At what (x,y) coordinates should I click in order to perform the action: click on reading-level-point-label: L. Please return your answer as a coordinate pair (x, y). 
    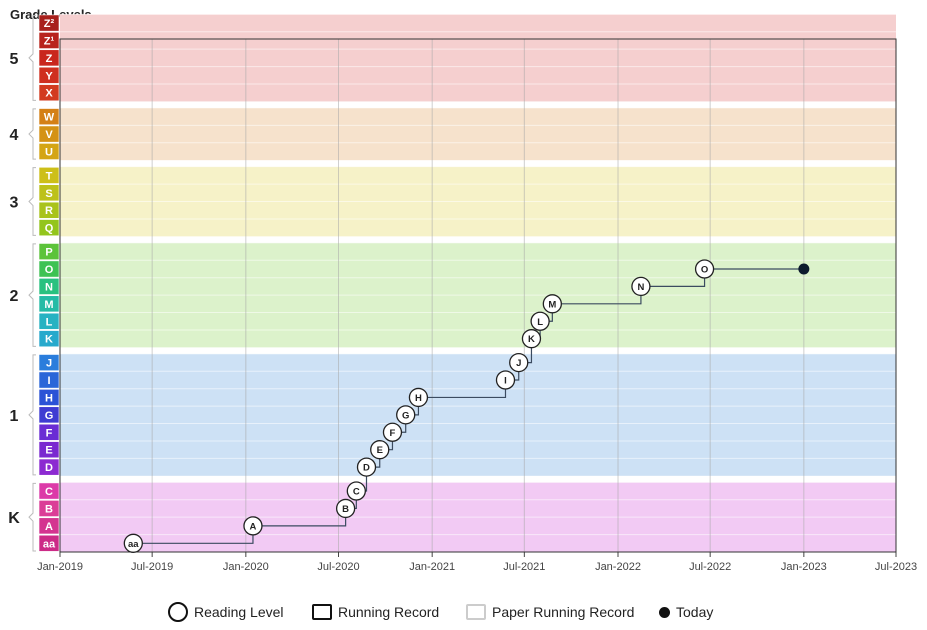
    Looking at the image, I should click on (540, 322).